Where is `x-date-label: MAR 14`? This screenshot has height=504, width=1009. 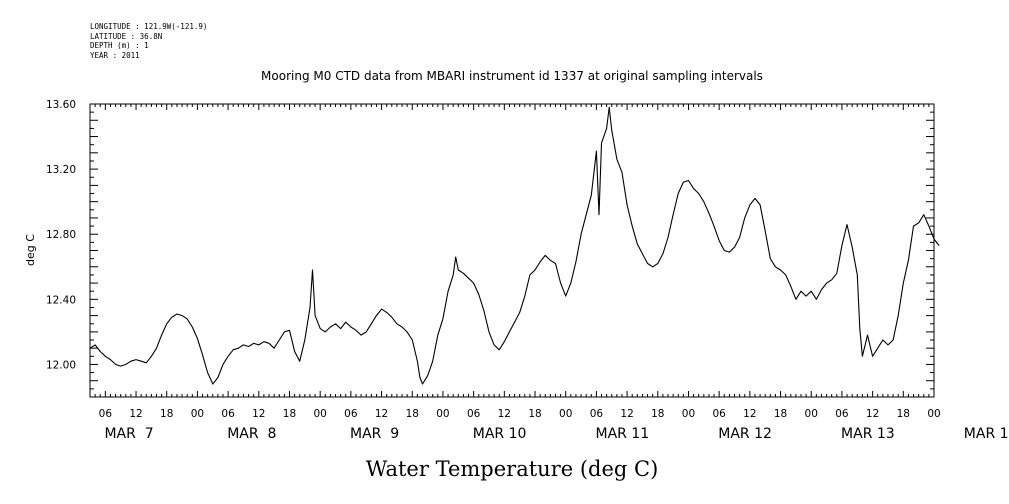
x-date-label: MAR 14 is located at coordinates (986, 434).